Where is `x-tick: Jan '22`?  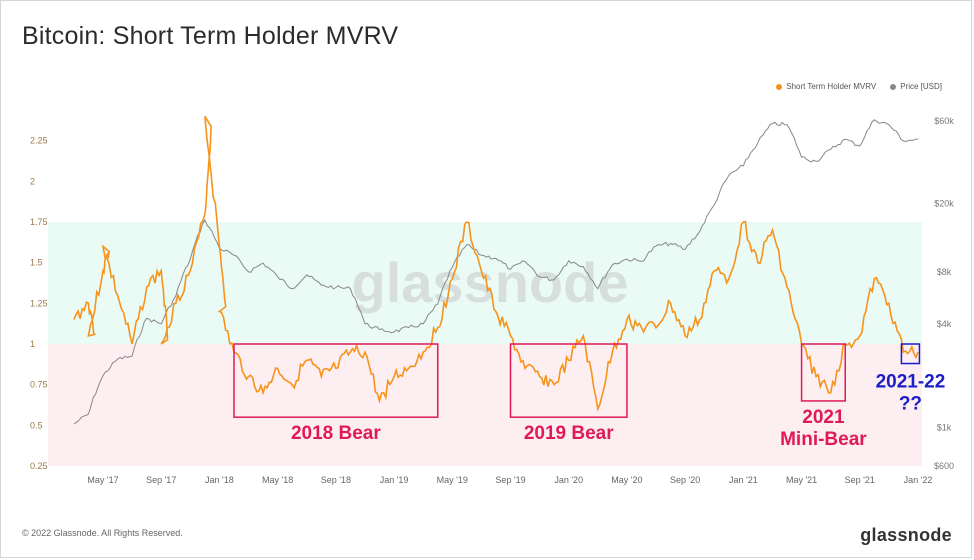 x-tick: Jan '22 is located at coordinates (918, 480).